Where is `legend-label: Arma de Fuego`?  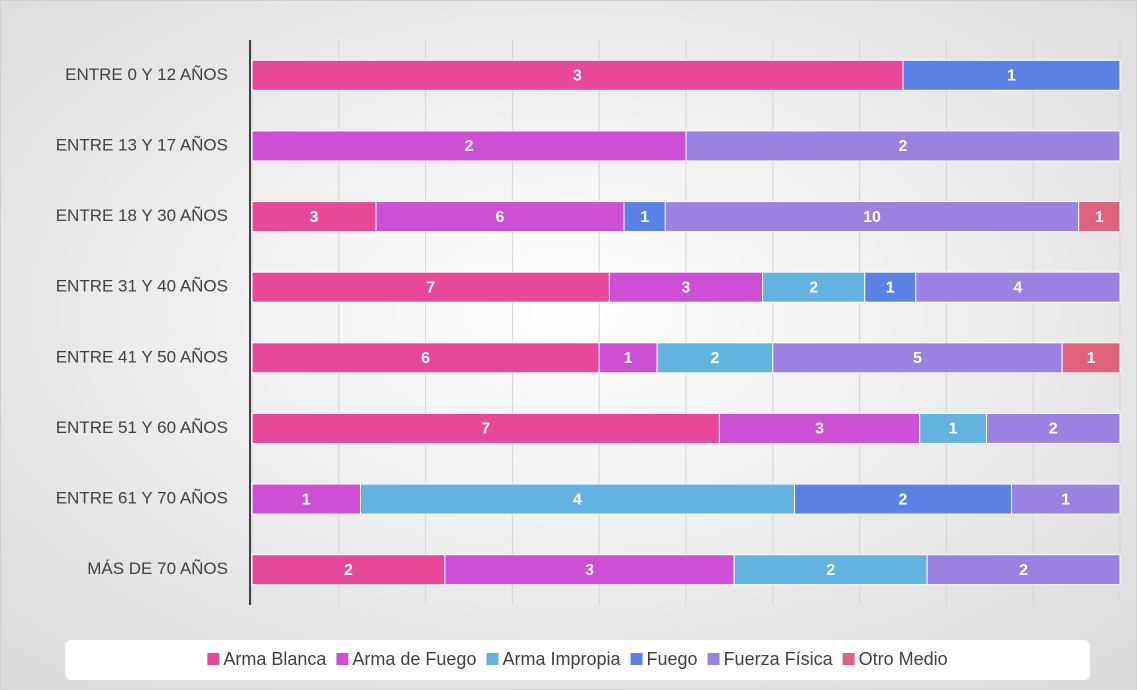 legend-label: Arma de Fuego is located at coordinates (414, 659).